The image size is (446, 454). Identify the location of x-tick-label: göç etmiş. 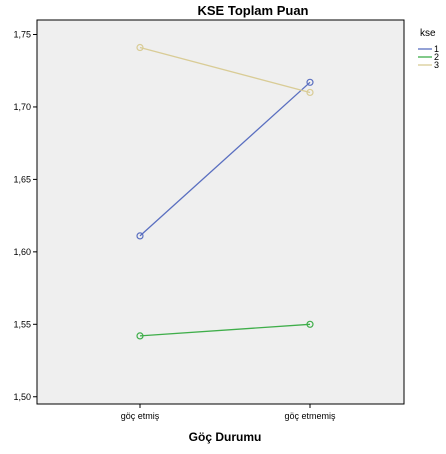
(140, 416).